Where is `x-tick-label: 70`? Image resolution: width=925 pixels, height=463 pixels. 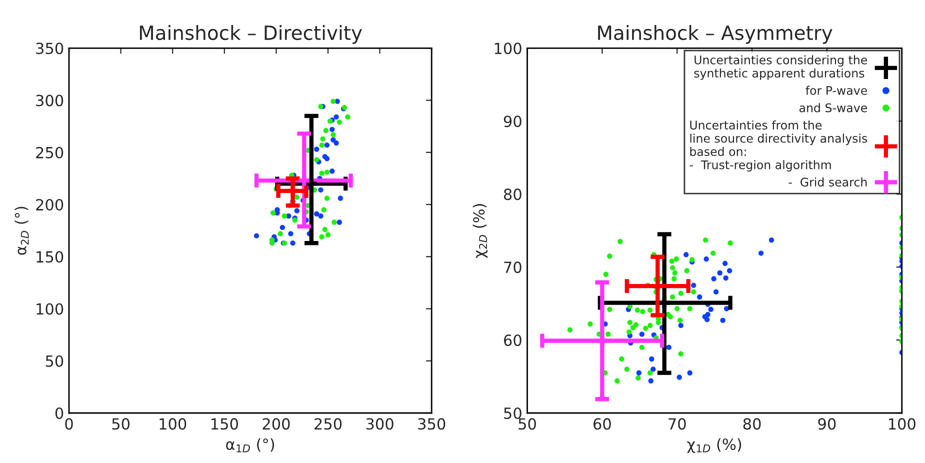
x-tick-label: 70 is located at coordinates (677, 424).